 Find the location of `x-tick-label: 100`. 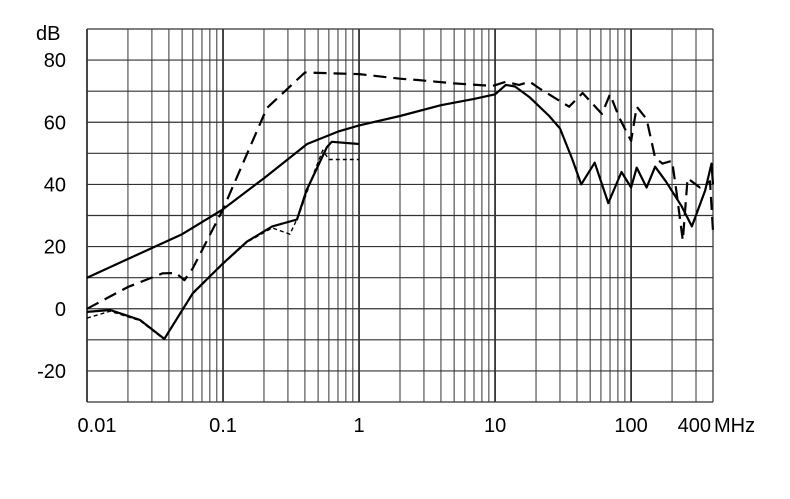

x-tick-label: 100 is located at coordinates (630, 426).